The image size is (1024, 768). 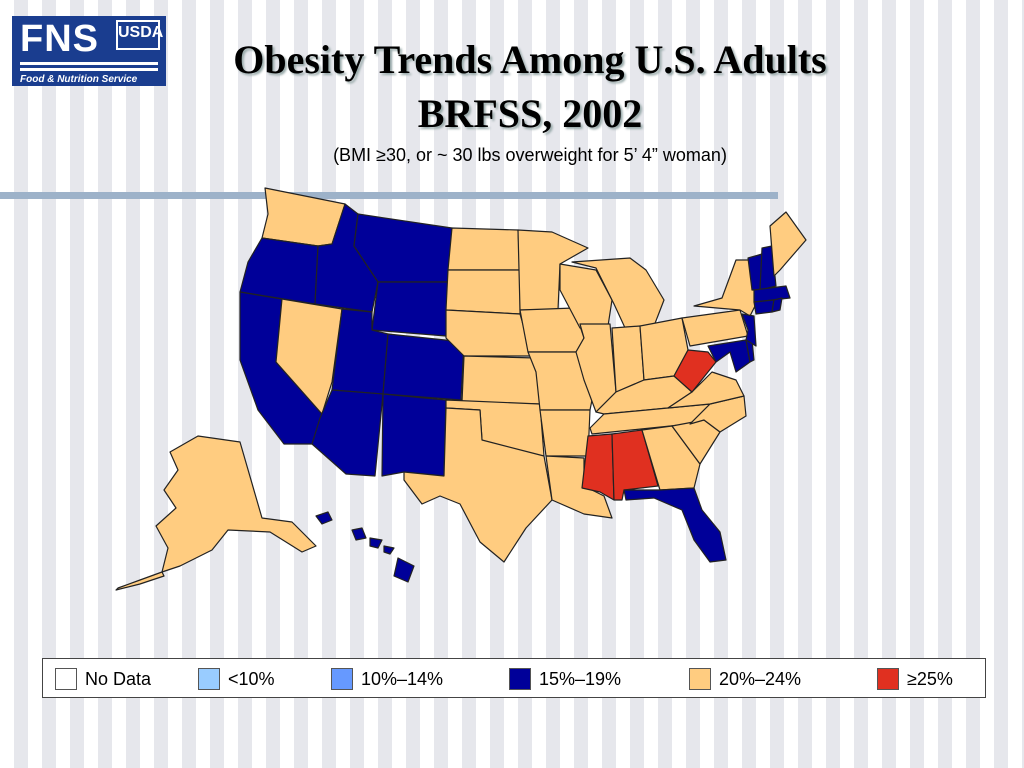 I want to click on legend-label: 10%–14%, so click(x=402, y=678).